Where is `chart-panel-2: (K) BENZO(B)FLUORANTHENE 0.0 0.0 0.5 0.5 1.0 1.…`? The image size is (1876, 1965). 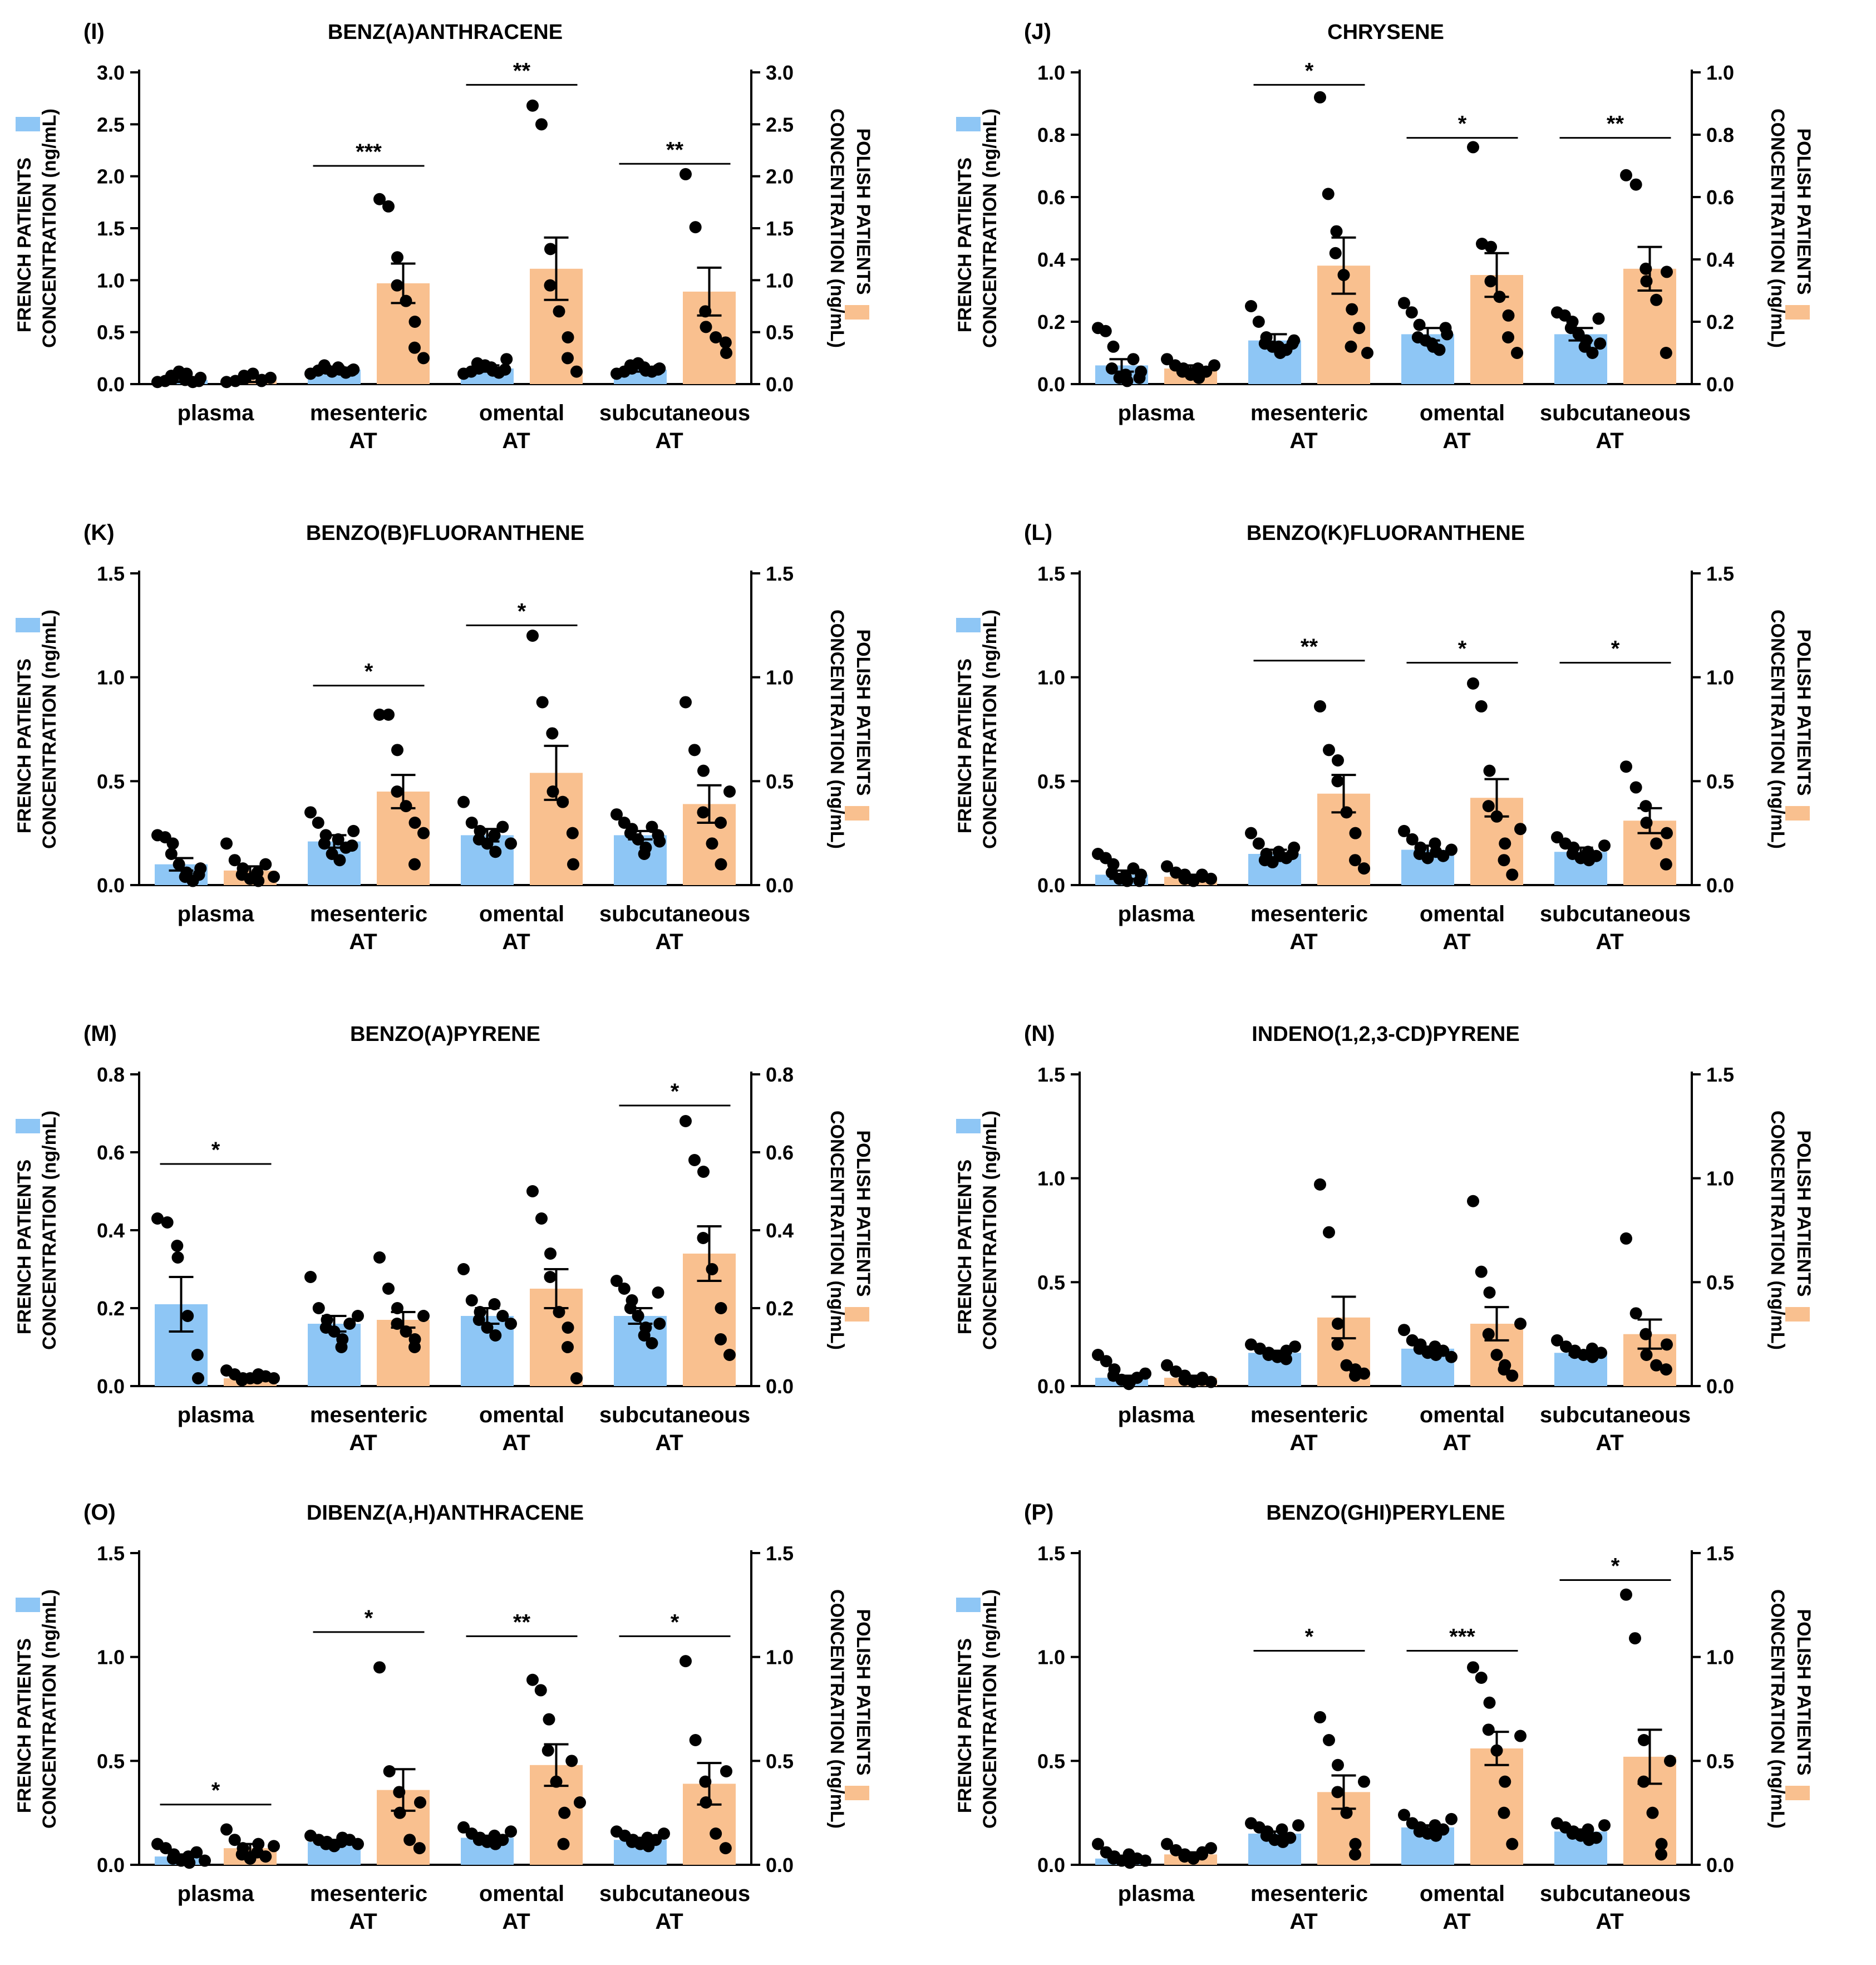 chart-panel-2: (K) BENZO(B)FLUORANTHENE 0.0 0.0 0.5 0.5 1.0 1.… is located at coordinates (444, 737).